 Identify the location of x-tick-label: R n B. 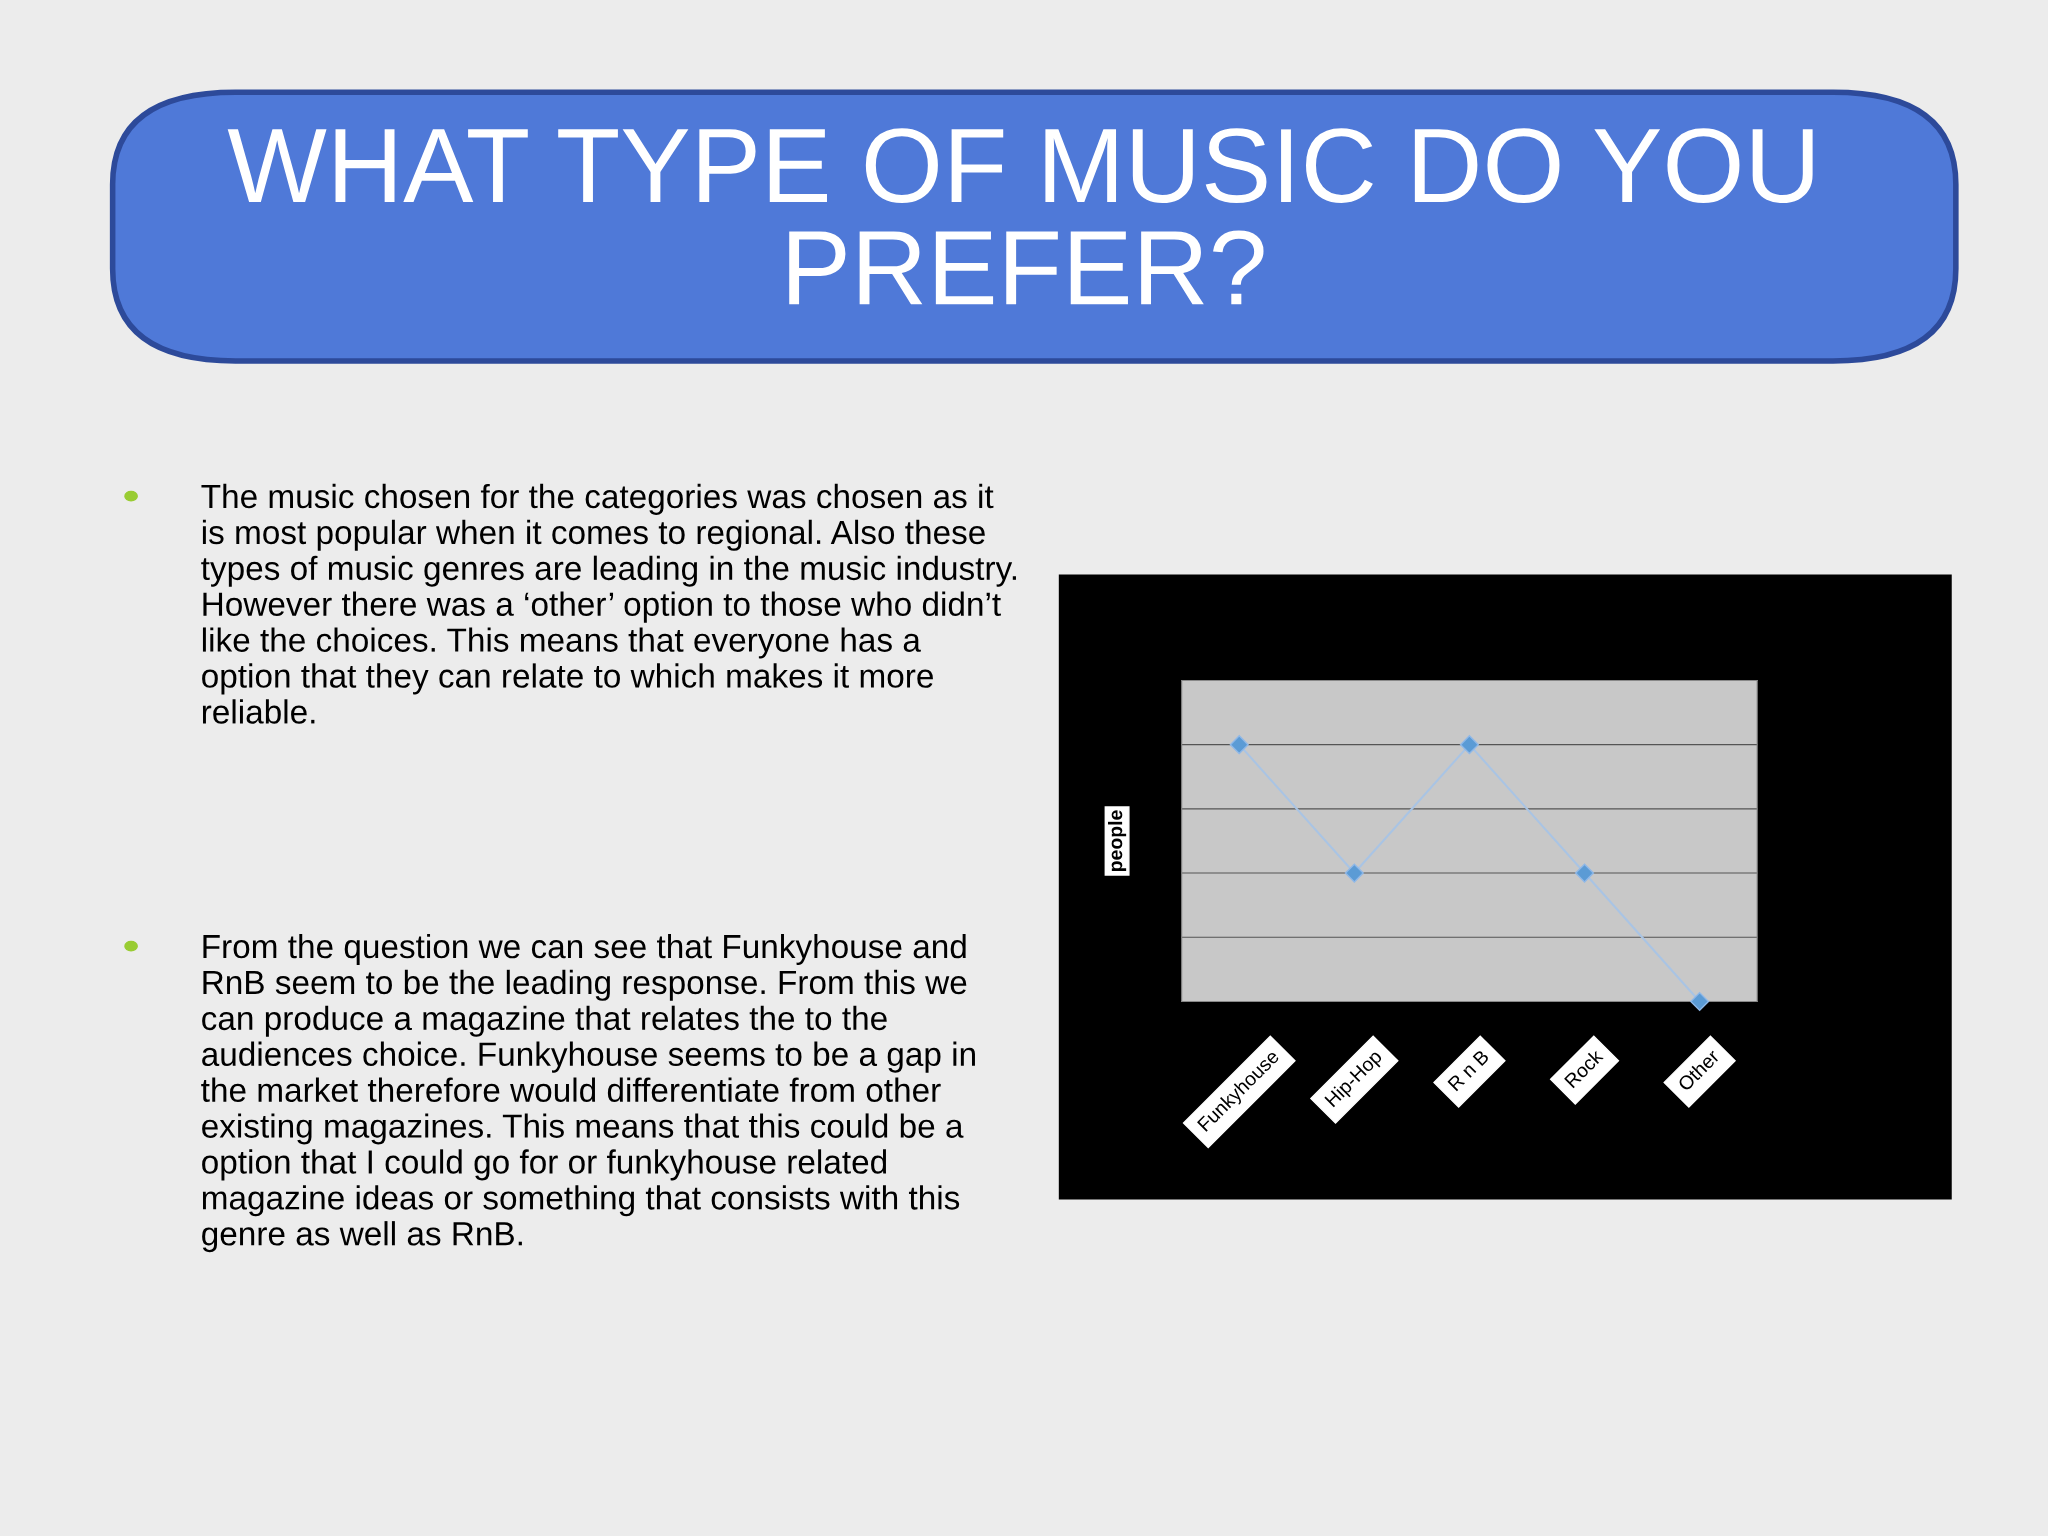
(1468, 1070).